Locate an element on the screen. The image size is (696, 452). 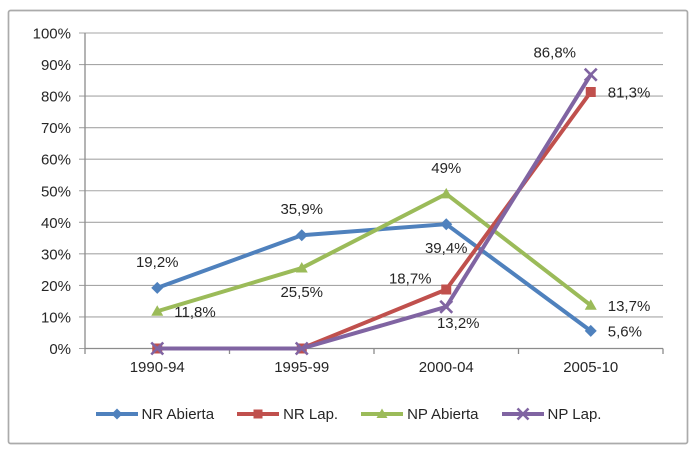
data-label-np-abierta-1995-99: 25,5% is located at coordinates (301, 292).